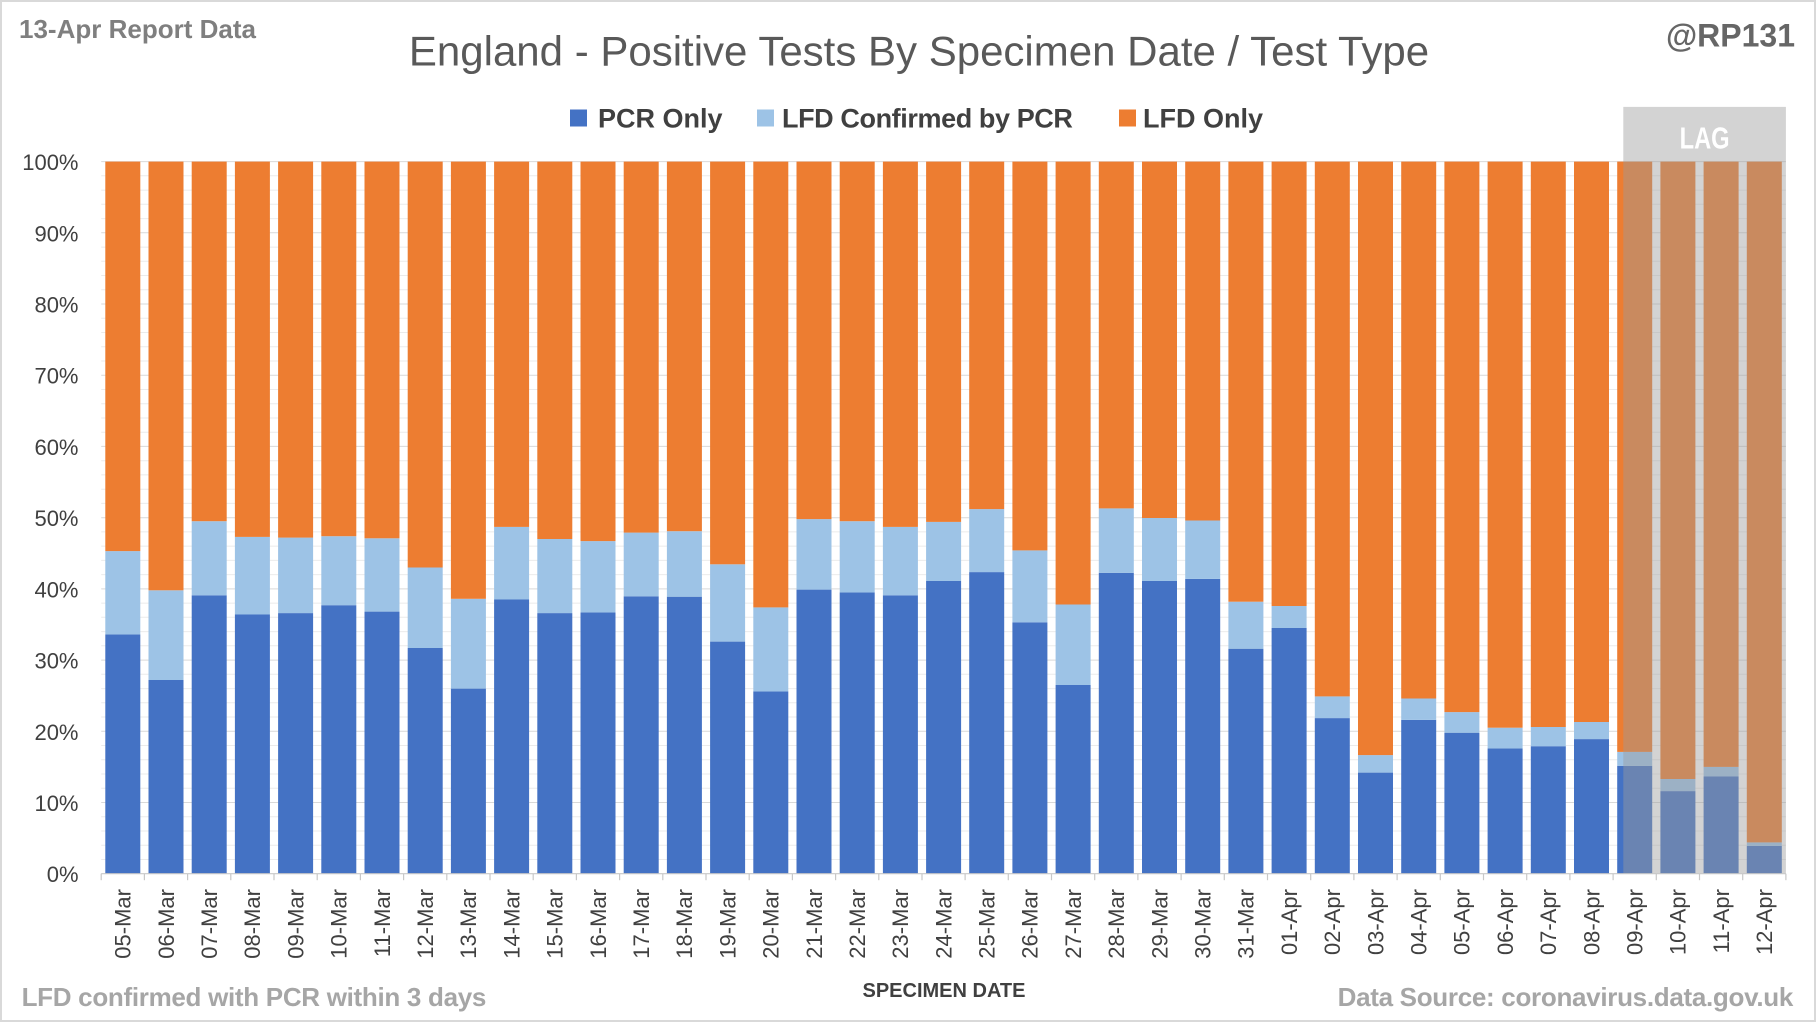 The height and width of the screenshot is (1022, 1816). Describe the element at coordinates (771, 924) in the screenshot. I see `svg-text: 20-Mar` at that location.